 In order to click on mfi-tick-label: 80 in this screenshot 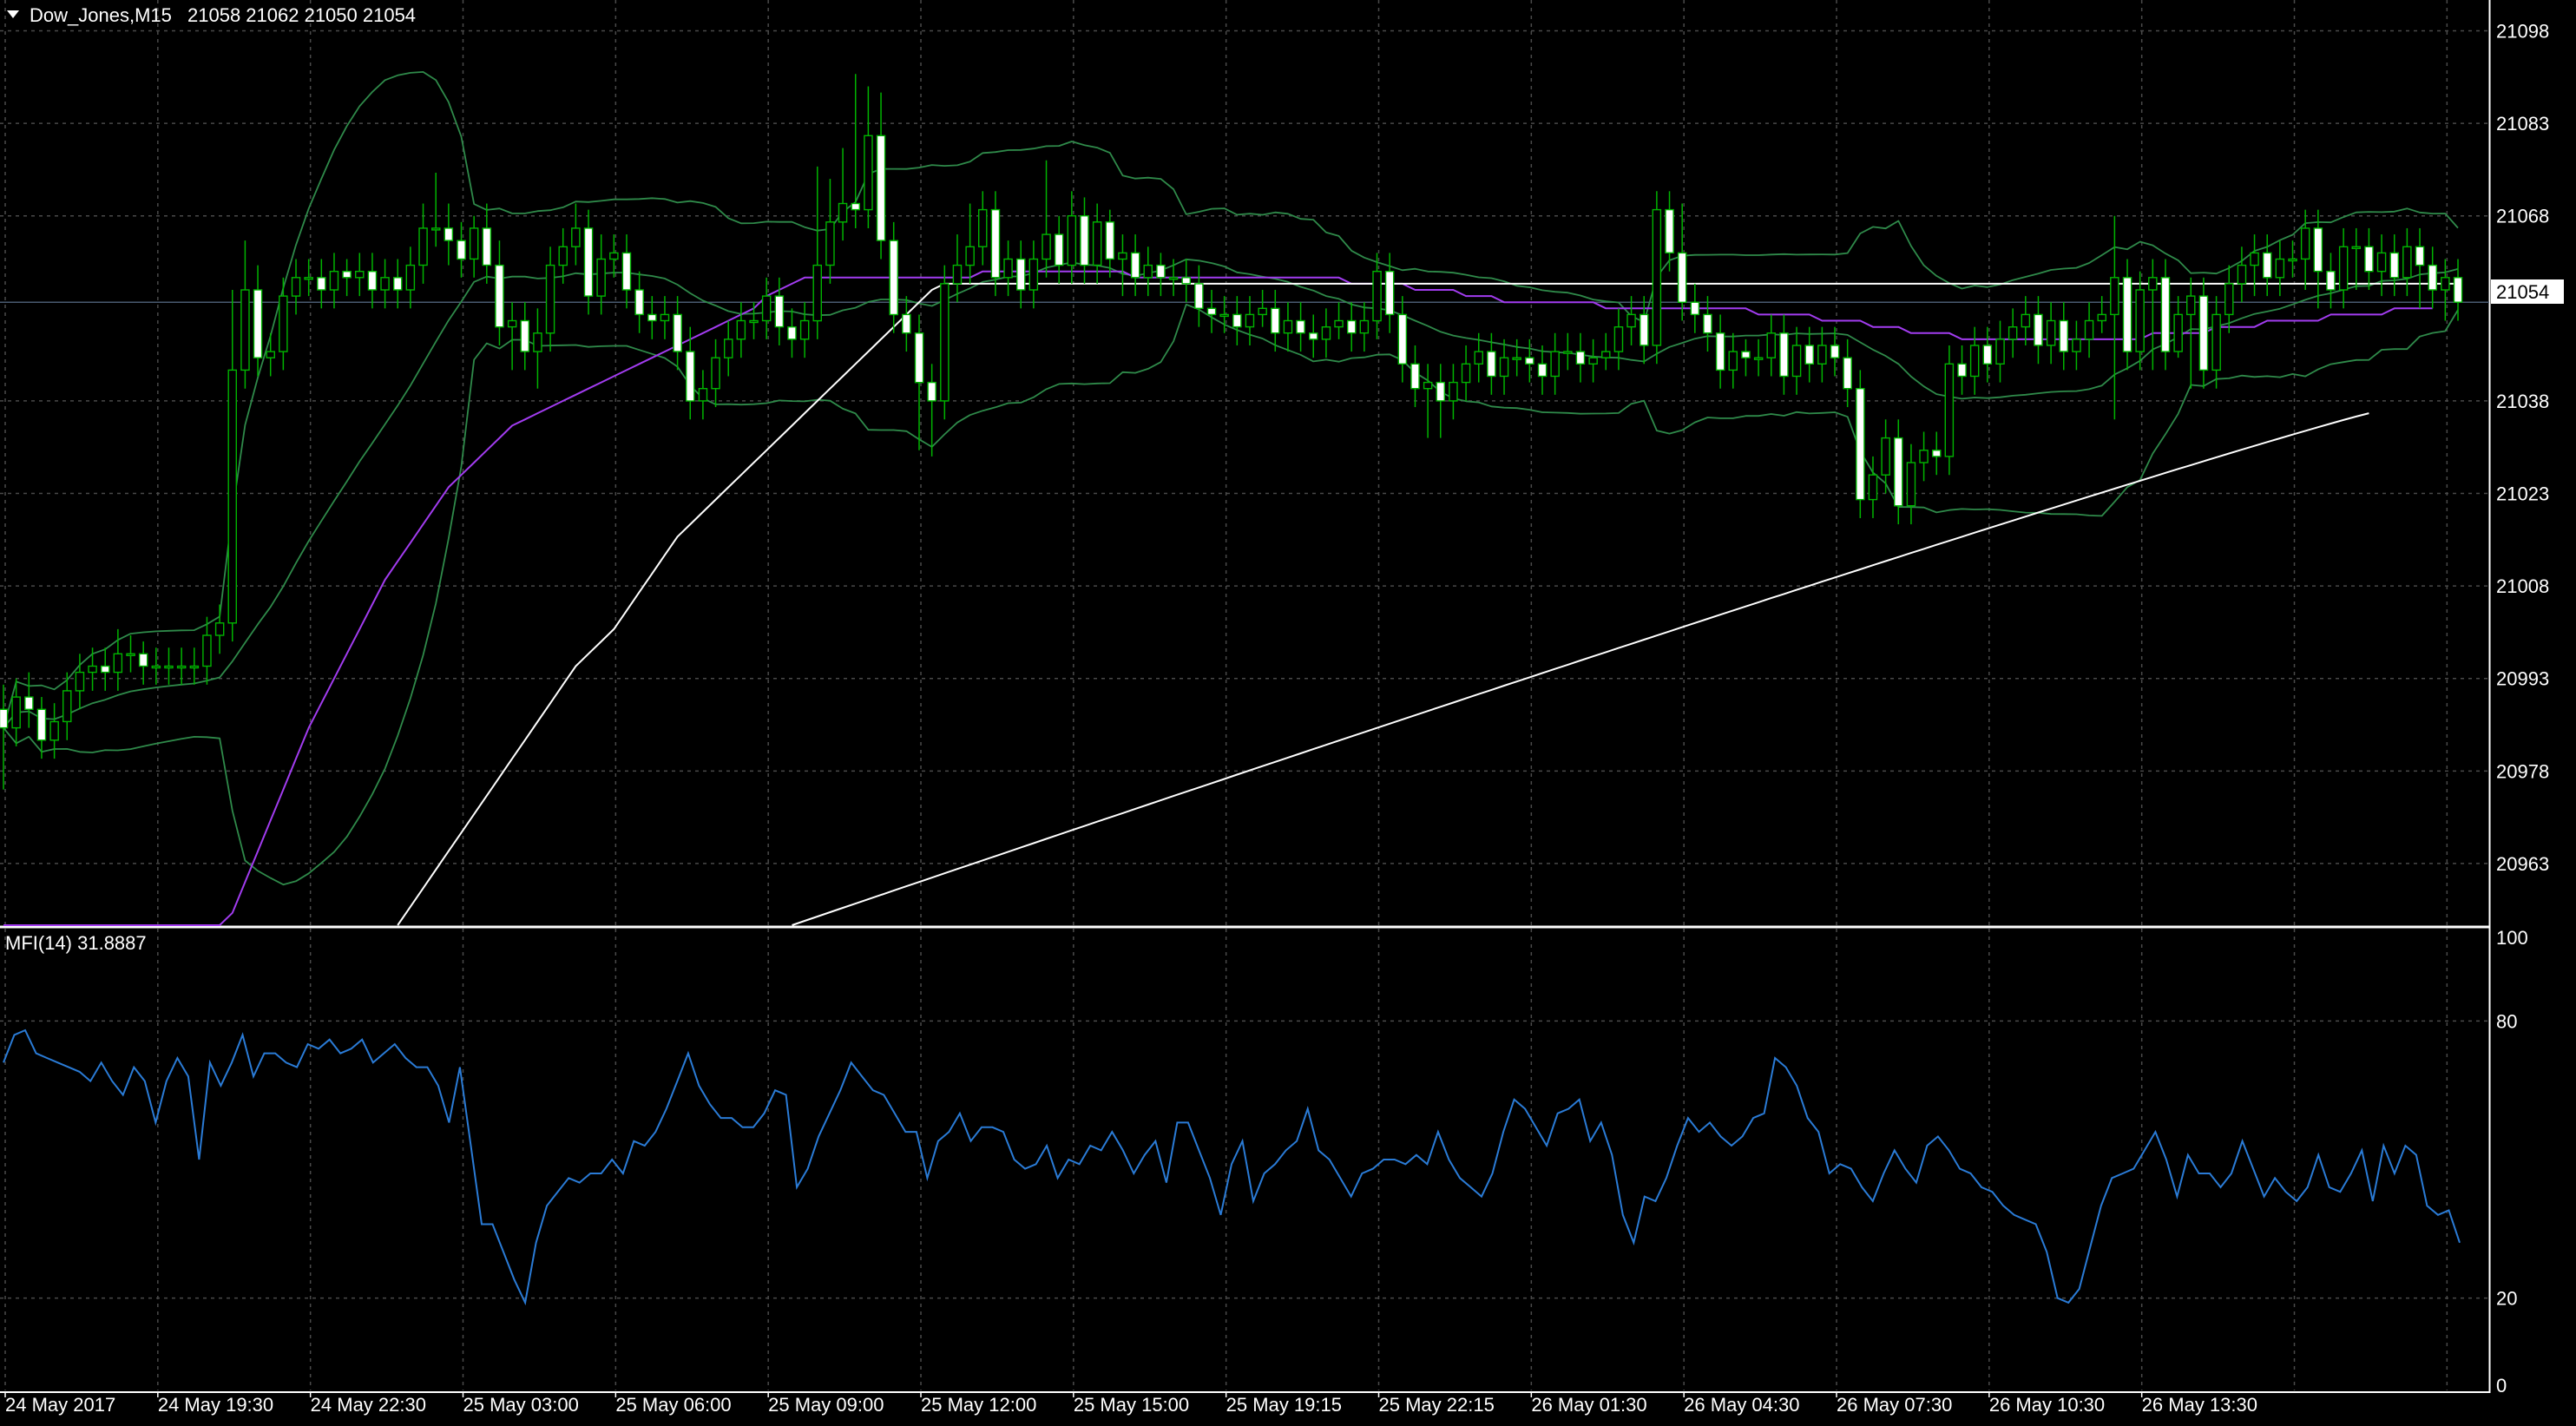, I will do `click(2507, 1021)`.